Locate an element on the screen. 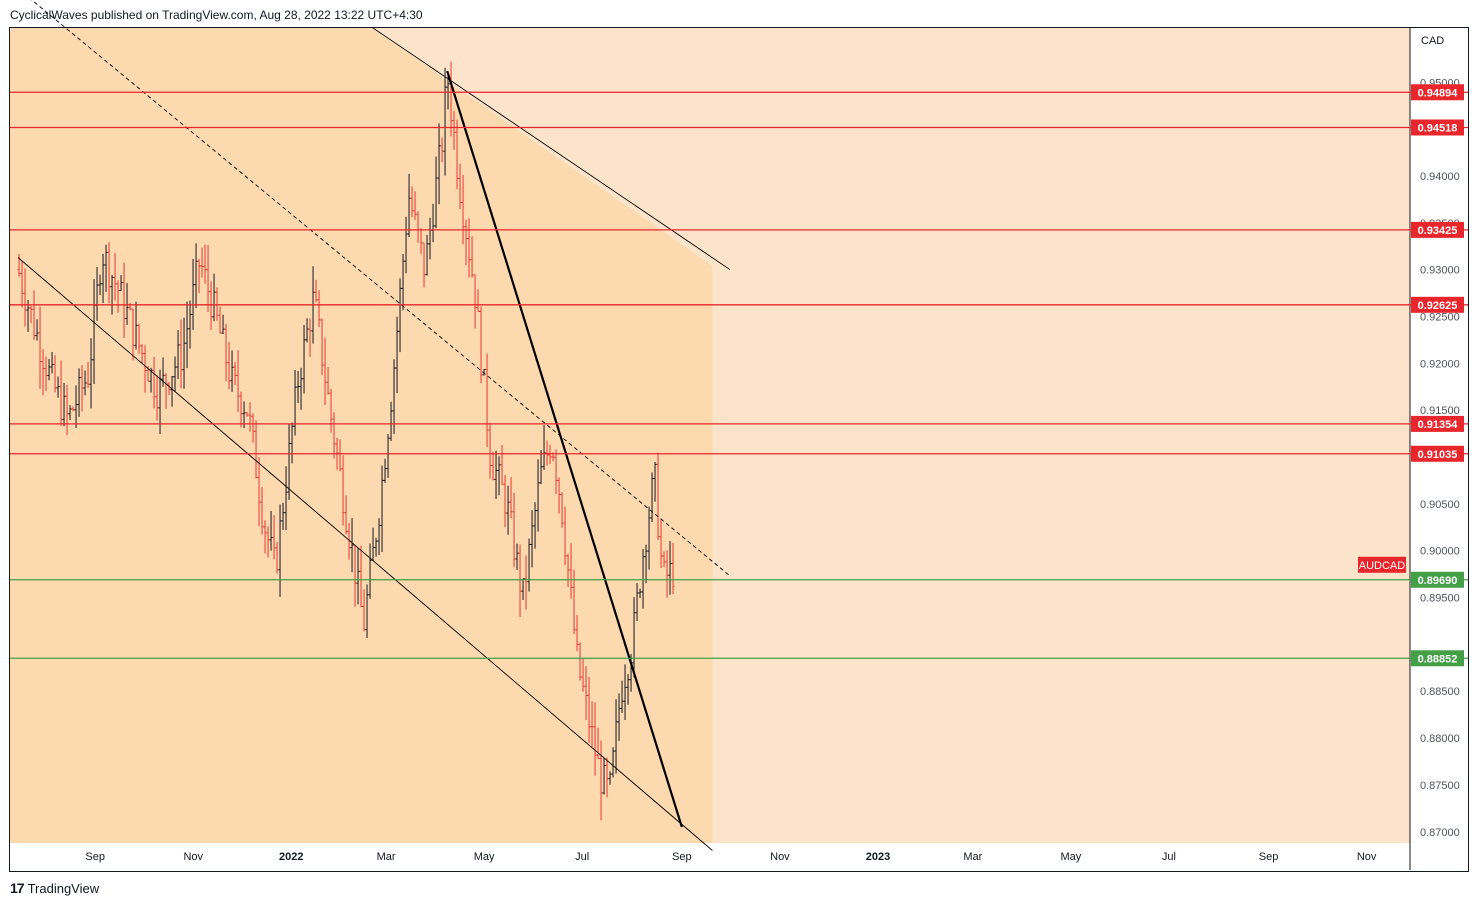 This screenshot has width=1478, height=907. bold-trendline is located at coordinates (564, 449).